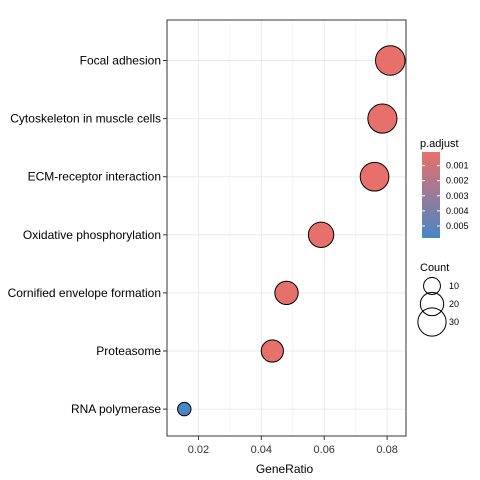 The width and height of the screenshot is (480, 480). What do you see at coordinates (457, 211) in the screenshot?
I see `color-legend-label: 0.004` at bounding box center [457, 211].